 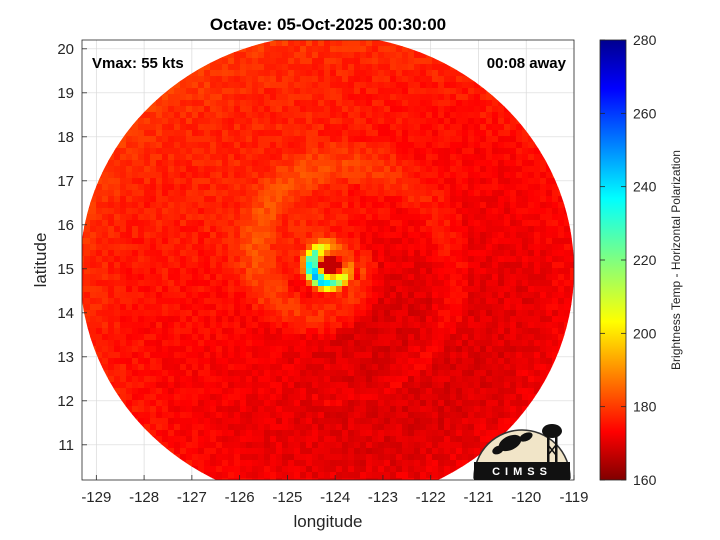 What do you see at coordinates (645, 333) in the screenshot?
I see `colorbar-tick-label: 200` at bounding box center [645, 333].